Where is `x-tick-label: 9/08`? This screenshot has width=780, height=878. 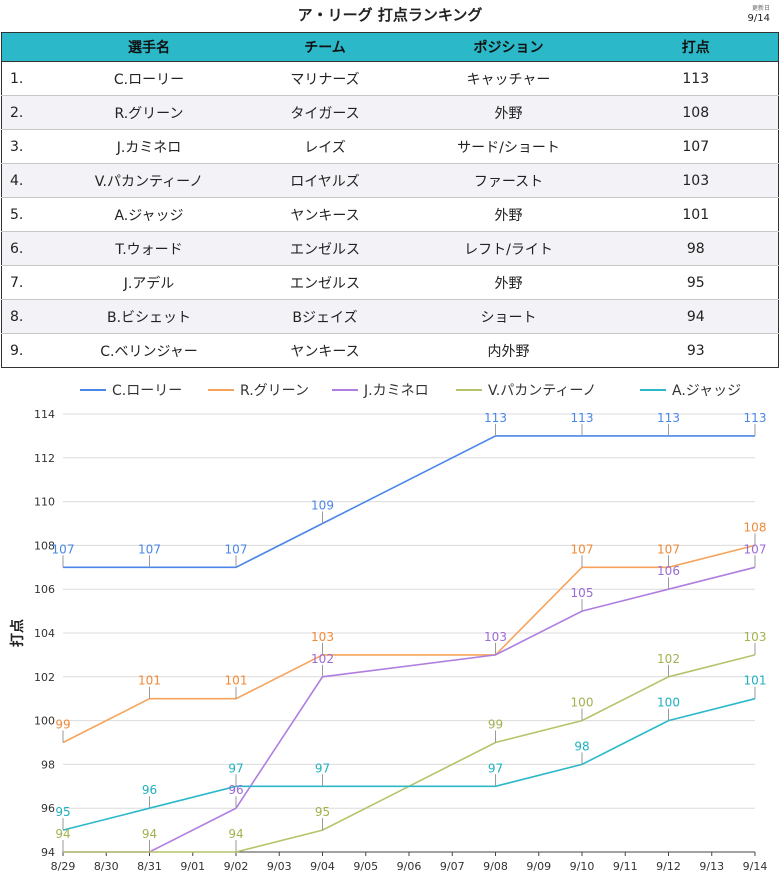
x-tick-label: 9/08 is located at coordinates (495, 866).